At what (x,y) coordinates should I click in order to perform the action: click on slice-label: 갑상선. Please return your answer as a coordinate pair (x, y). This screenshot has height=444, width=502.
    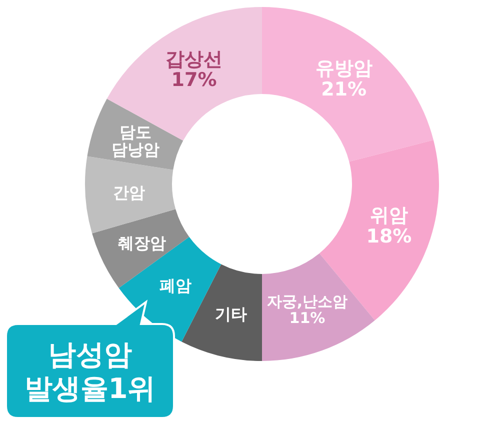
    Looking at the image, I should click on (194, 59).